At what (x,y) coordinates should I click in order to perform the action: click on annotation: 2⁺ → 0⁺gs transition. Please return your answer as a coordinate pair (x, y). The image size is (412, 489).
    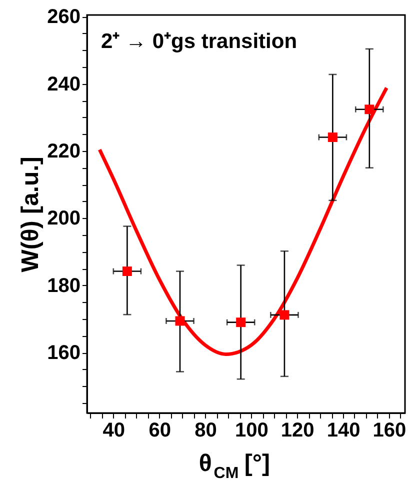
    Looking at the image, I should click on (199, 41).